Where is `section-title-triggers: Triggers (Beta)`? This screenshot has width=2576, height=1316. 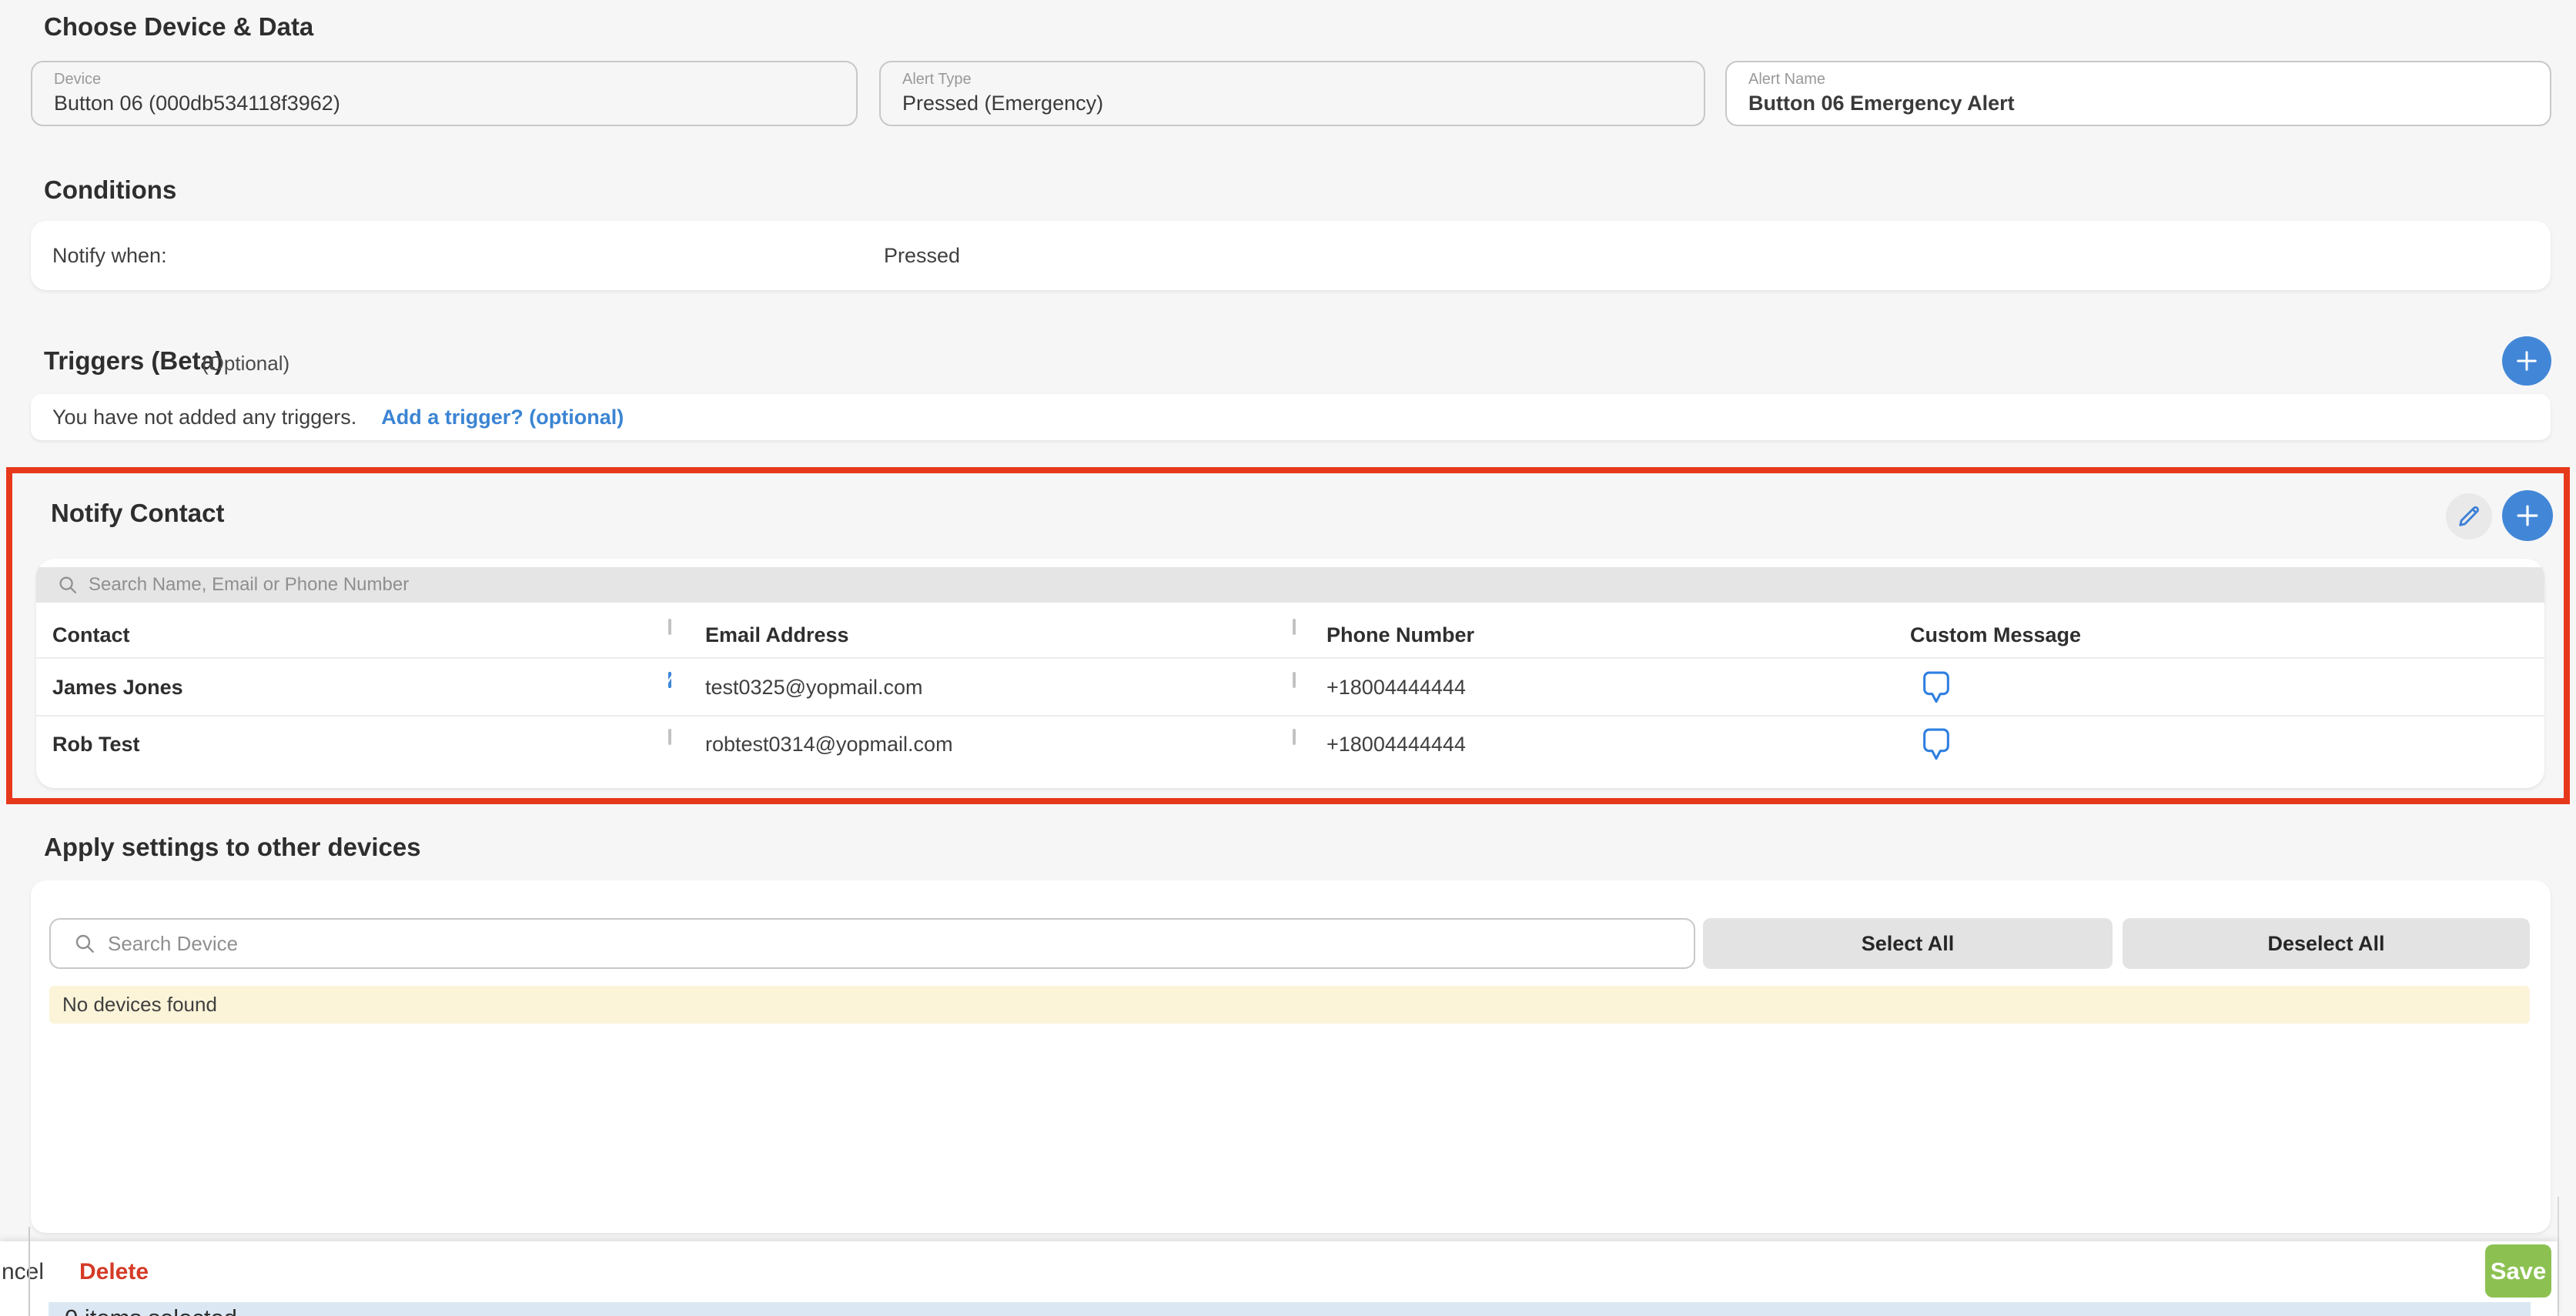
section-title-triggers: Triggers (Beta) is located at coordinates (133, 360).